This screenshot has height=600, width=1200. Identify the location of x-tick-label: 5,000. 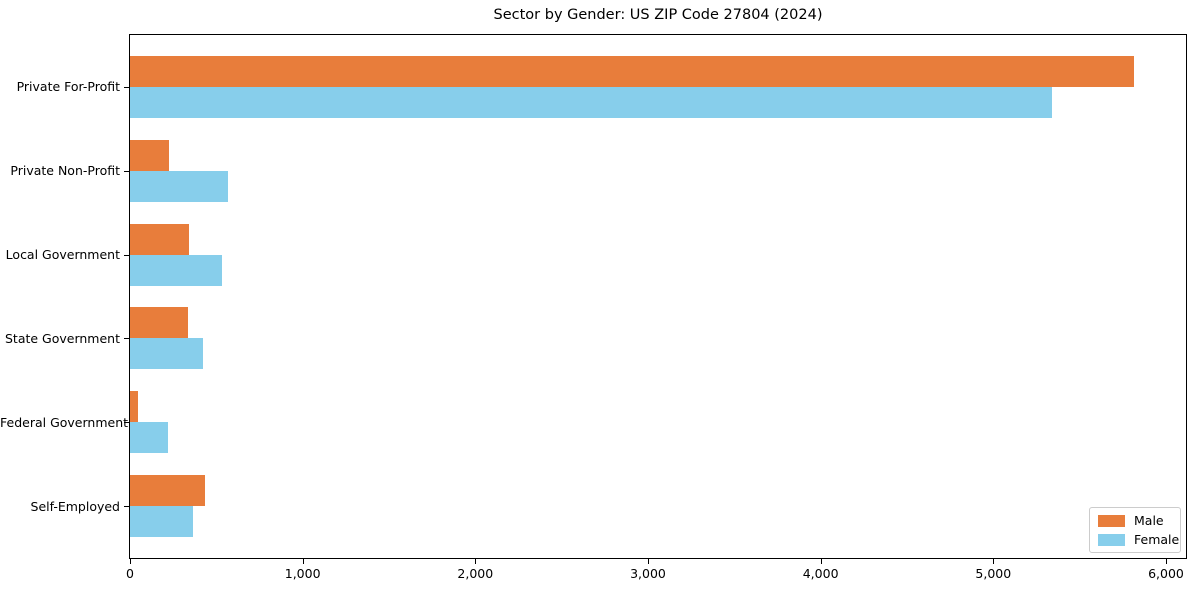
(993, 573).